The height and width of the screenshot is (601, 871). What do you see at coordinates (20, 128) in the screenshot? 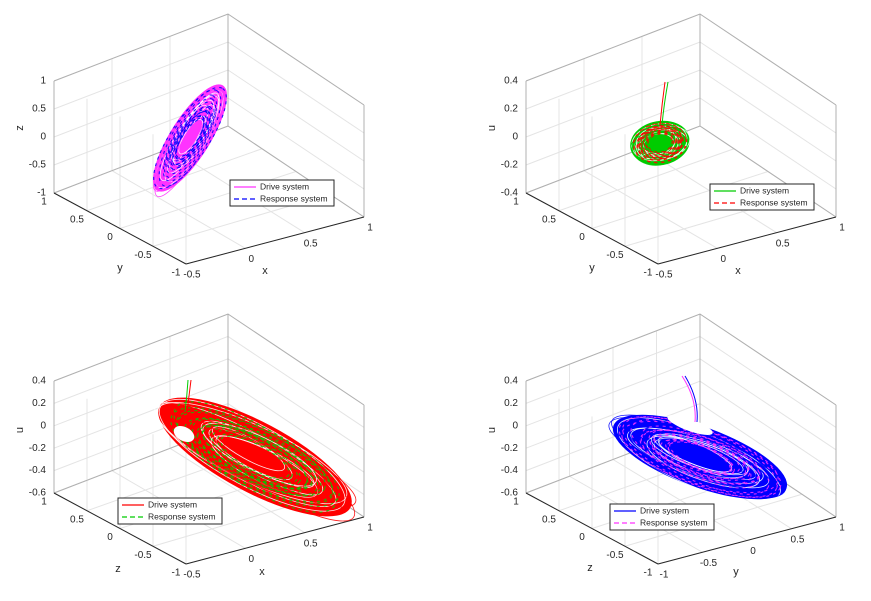
I see `z-axis-label: z` at bounding box center [20, 128].